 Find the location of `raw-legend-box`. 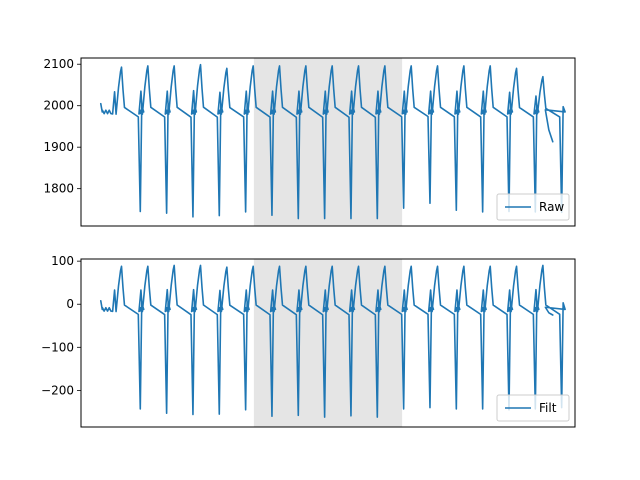

raw-legend-box is located at coordinates (533, 207).